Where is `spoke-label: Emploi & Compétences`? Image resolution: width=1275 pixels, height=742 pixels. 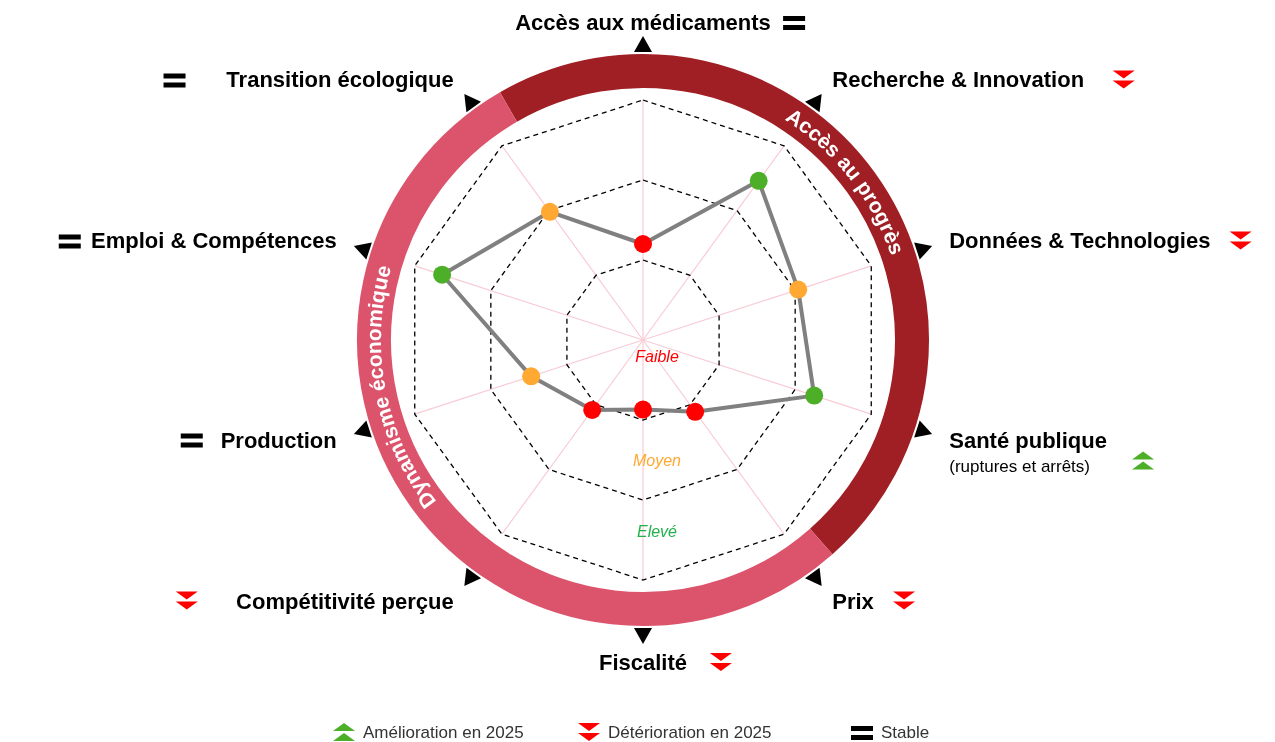 spoke-label: Emploi & Compétences is located at coordinates (214, 241).